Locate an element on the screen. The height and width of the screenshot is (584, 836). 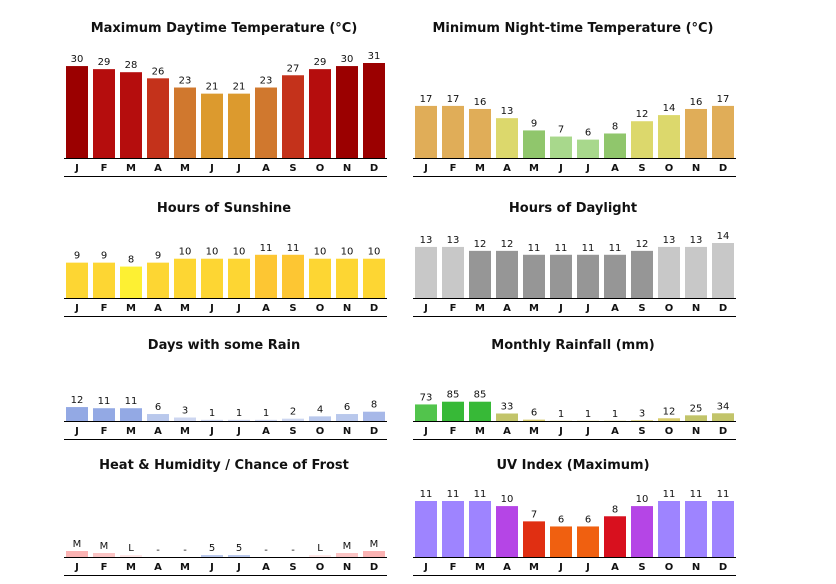
data-label: 5 is located at coordinates (239, 548).